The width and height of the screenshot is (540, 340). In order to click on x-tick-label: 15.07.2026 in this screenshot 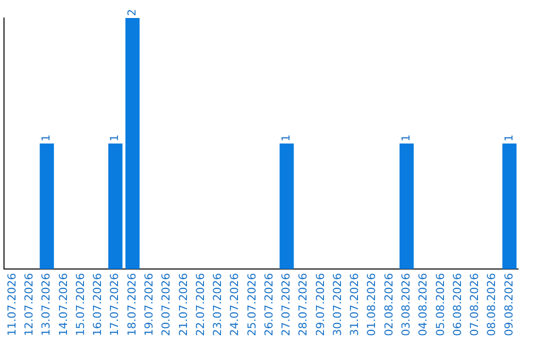, I will do `click(80, 304)`.